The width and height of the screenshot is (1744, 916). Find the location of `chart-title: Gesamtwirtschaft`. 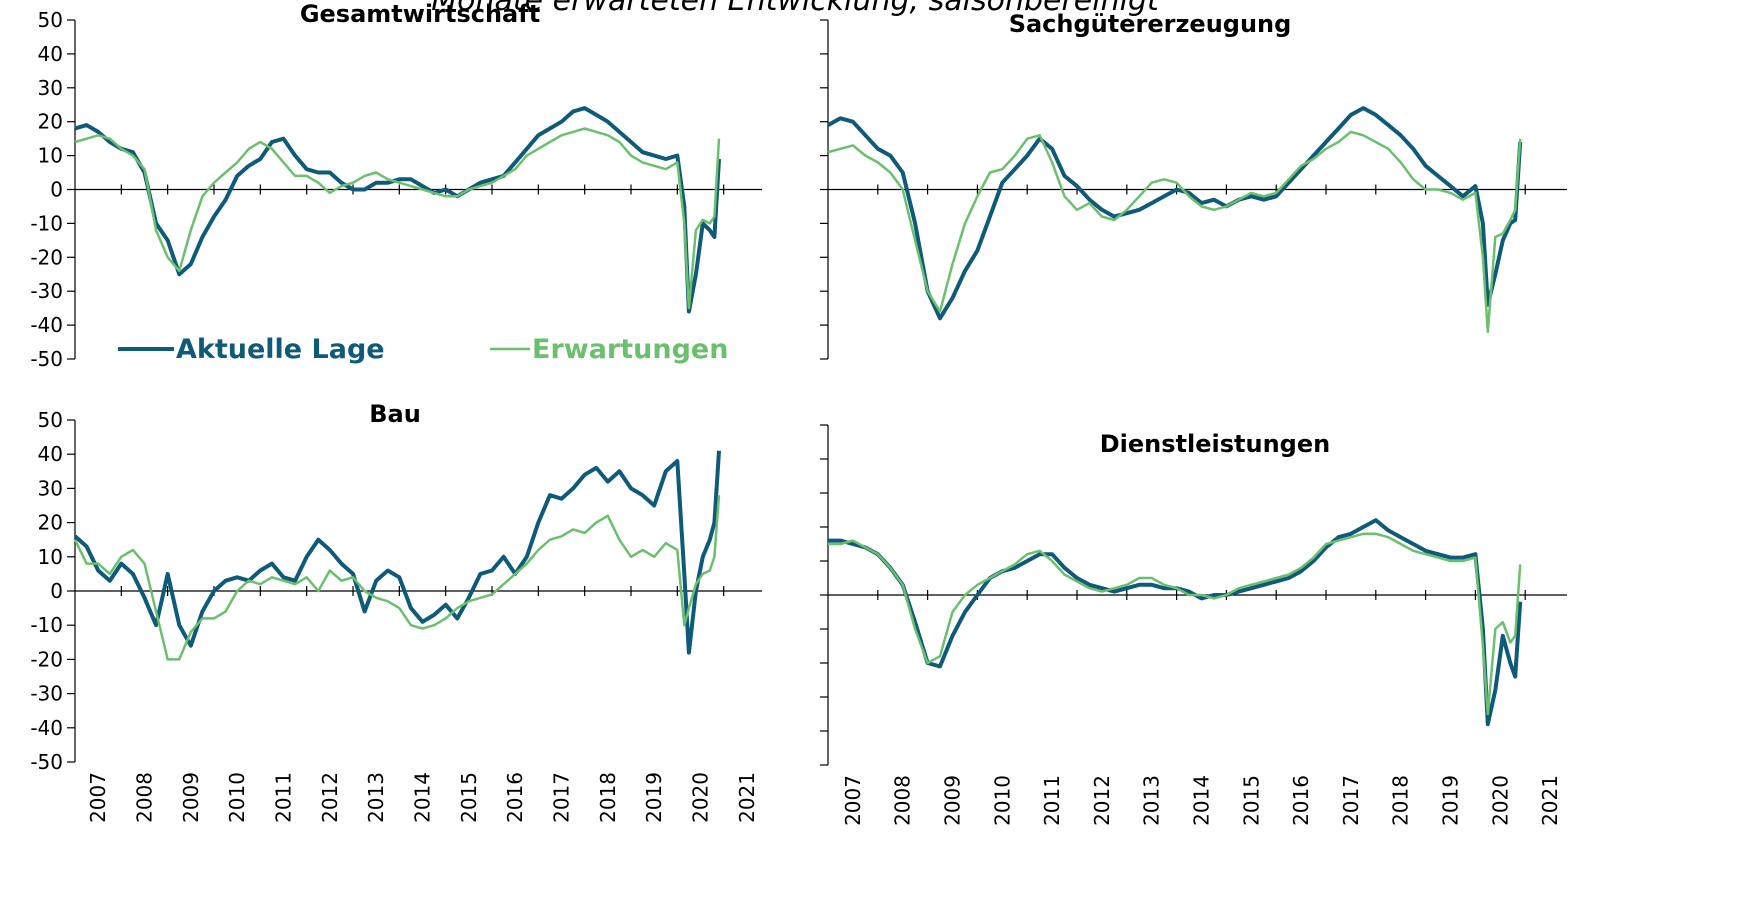

chart-title: Gesamtwirtschaft is located at coordinates (420, 14).